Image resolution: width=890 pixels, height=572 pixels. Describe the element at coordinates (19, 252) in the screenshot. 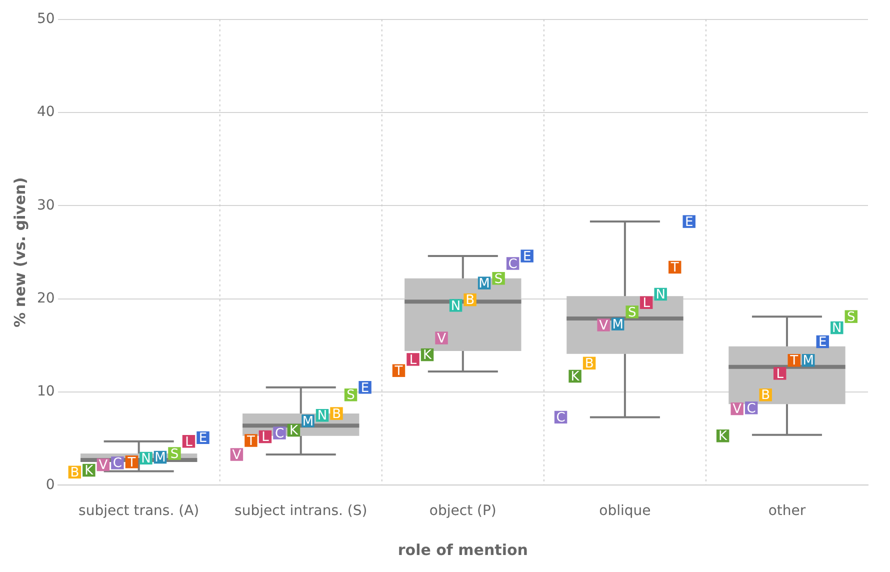

I see `y-axis-title: % new (vs. given)` at that location.